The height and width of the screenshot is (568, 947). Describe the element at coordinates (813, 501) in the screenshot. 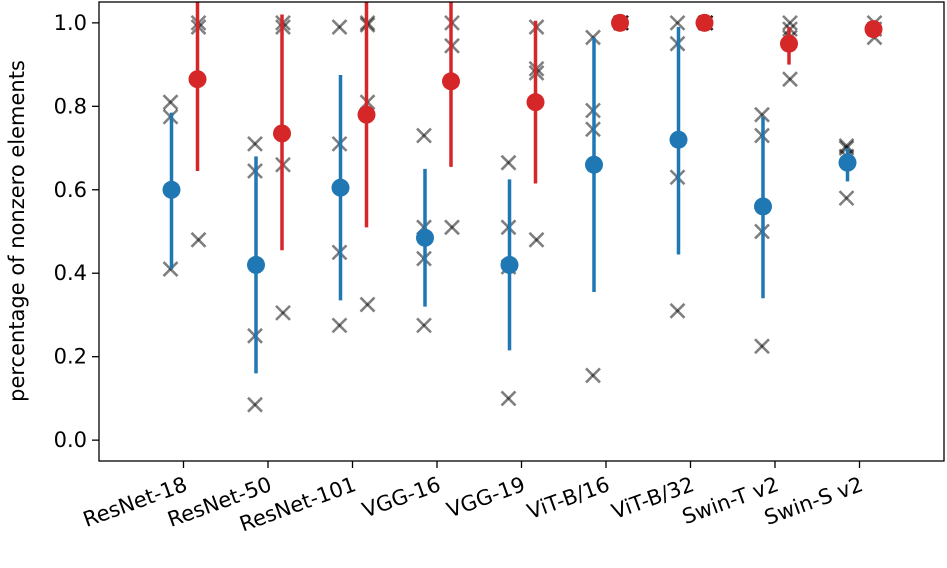

I see `x-tick-label-8: Swin-S v2` at that location.